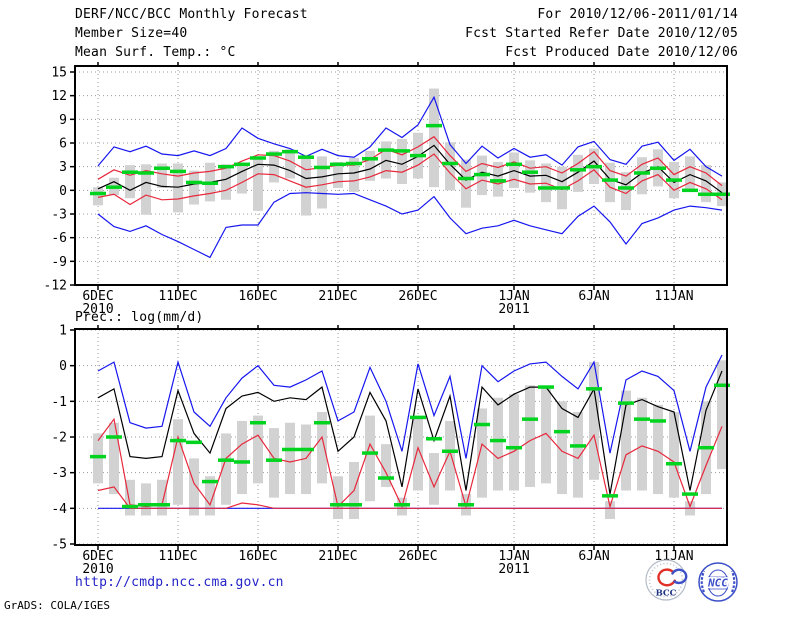  I want to click on y-tick-label: 15, so click(59, 73).